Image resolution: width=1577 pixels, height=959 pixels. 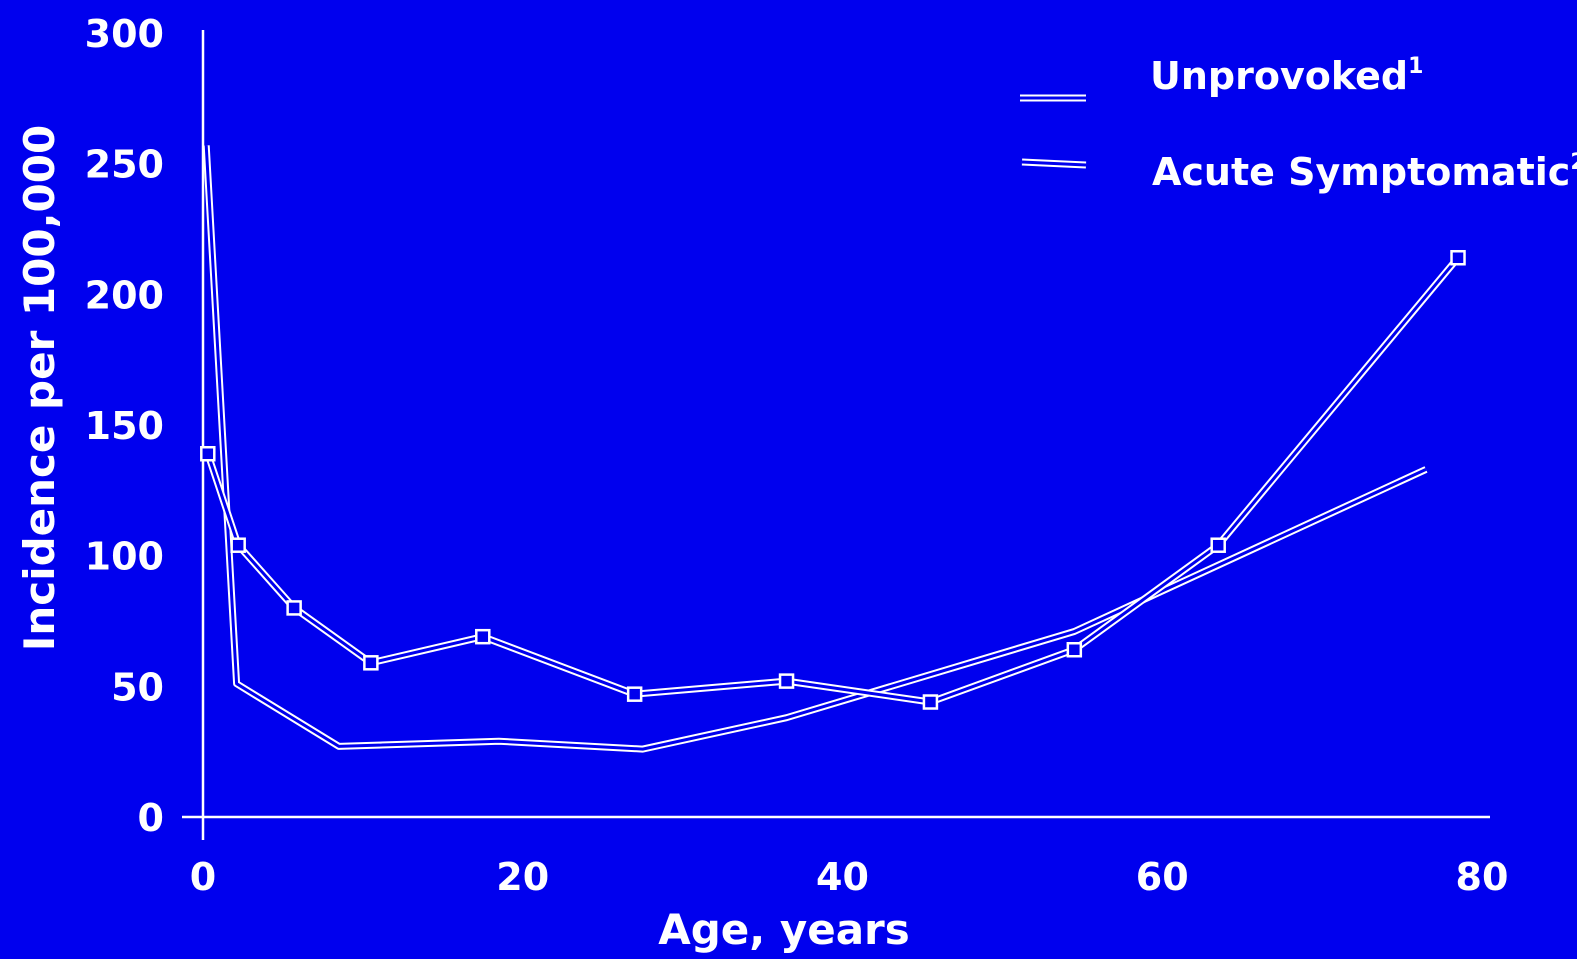 What do you see at coordinates (124, 557) in the screenshot?
I see `y-tick-label-2: 100` at bounding box center [124, 557].